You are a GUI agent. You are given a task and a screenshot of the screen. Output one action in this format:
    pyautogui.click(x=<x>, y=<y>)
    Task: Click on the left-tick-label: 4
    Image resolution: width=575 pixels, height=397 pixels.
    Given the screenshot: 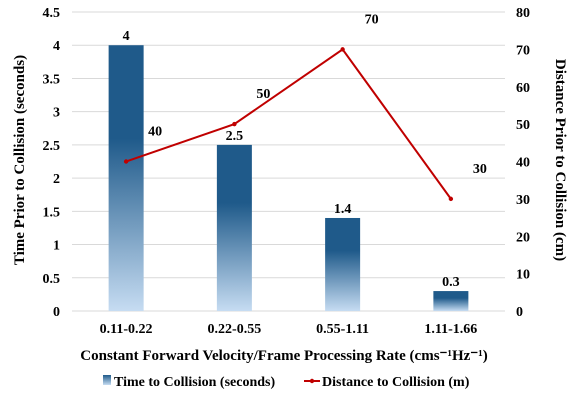 What is the action you would take?
    pyautogui.click(x=56, y=46)
    